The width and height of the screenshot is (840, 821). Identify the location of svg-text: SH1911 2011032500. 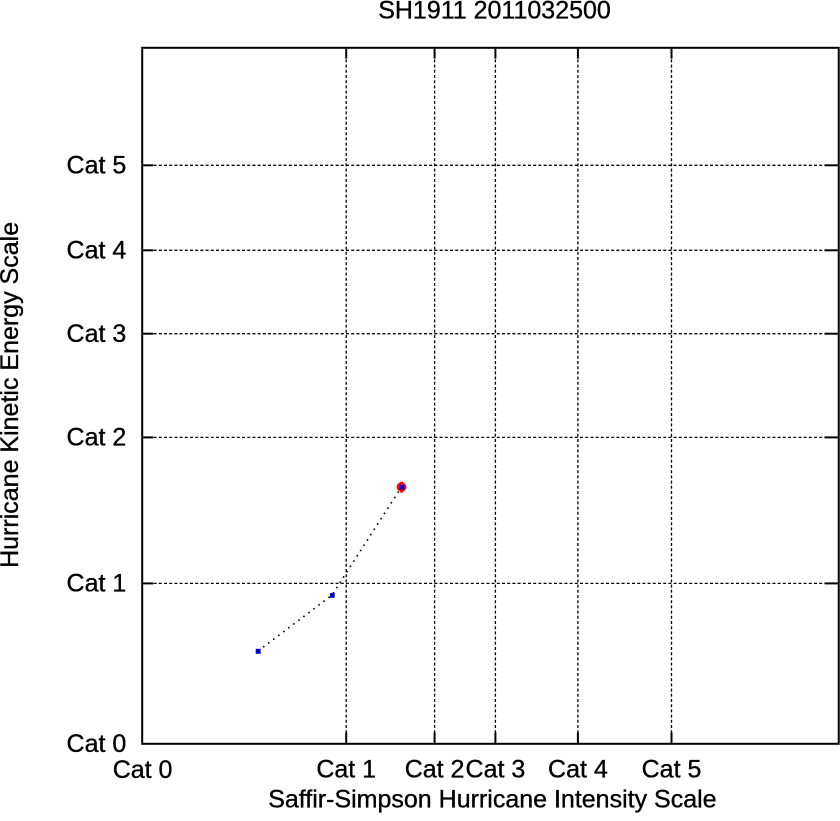
(494, 12).